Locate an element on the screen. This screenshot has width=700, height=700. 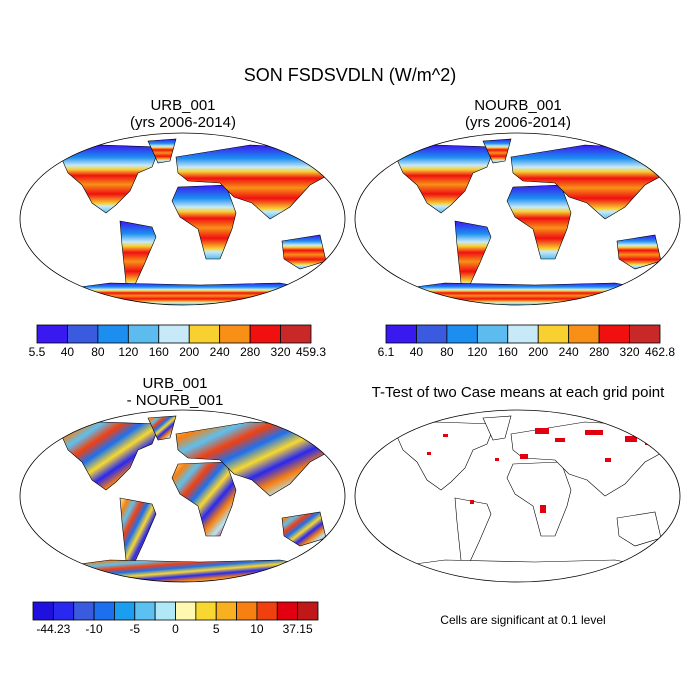
panel-note: Cells are significant at 0.1 level is located at coordinates (522, 620).